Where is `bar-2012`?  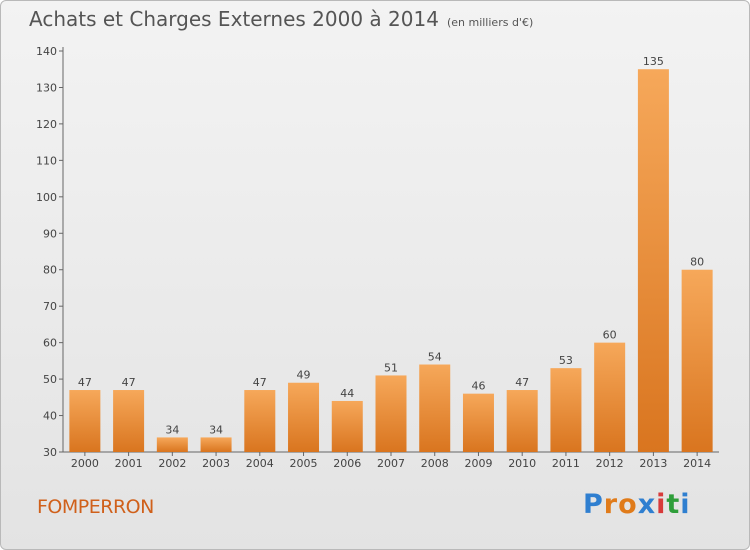
bar-2012 is located at coordinates (610, 397).